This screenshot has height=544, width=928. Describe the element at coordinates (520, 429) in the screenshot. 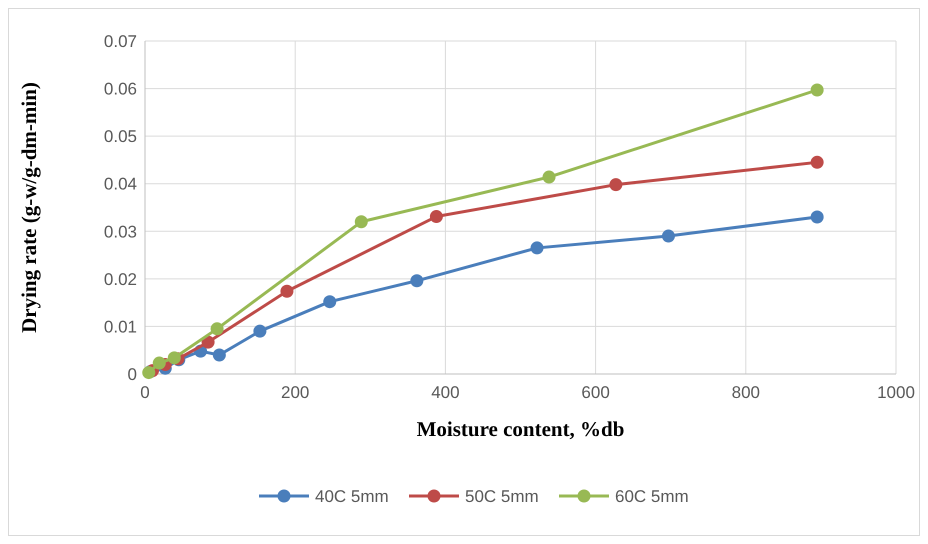

I see `x-axis-title: Moisture content, %db` at that location.